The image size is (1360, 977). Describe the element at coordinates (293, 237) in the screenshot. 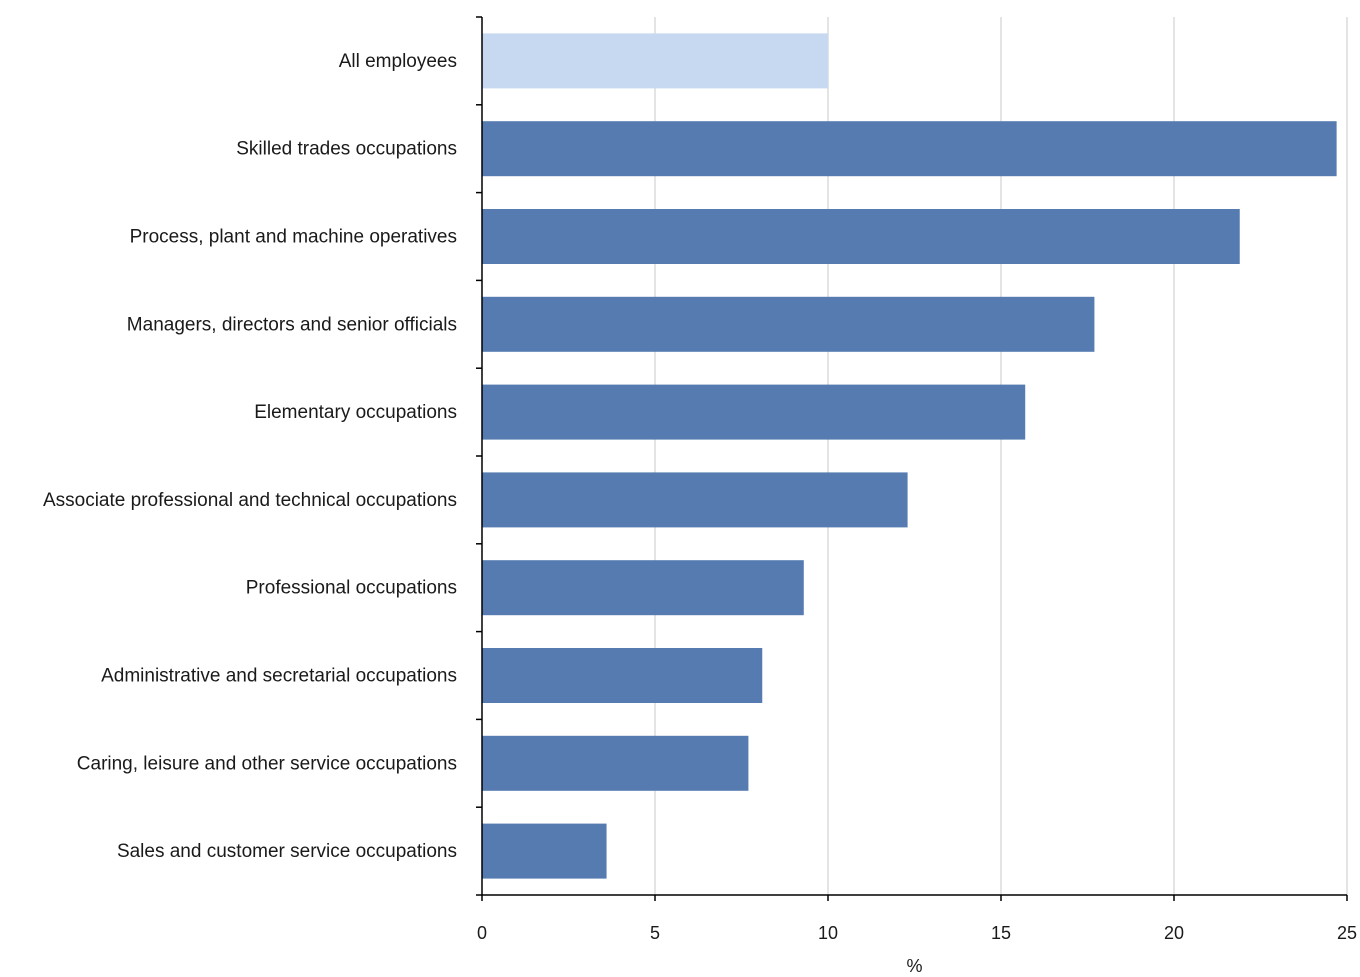

I see `category-label-2: Process, plant and machine operatives` at that location.